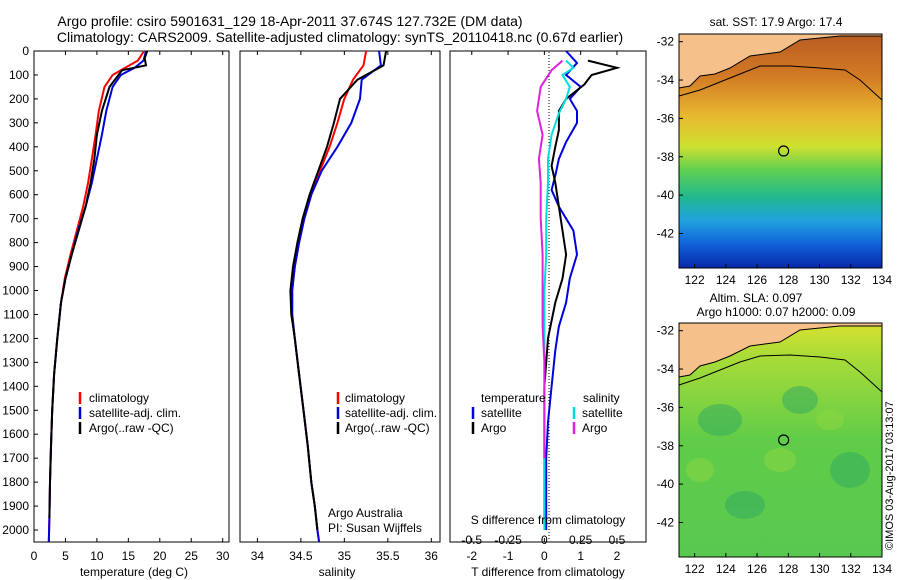 This screenshot has width=900, height=580. What do you see at coordinates (617, 556) in the screenshot?
I see `x-tick-label: 2` at bounding box center [617, 556].